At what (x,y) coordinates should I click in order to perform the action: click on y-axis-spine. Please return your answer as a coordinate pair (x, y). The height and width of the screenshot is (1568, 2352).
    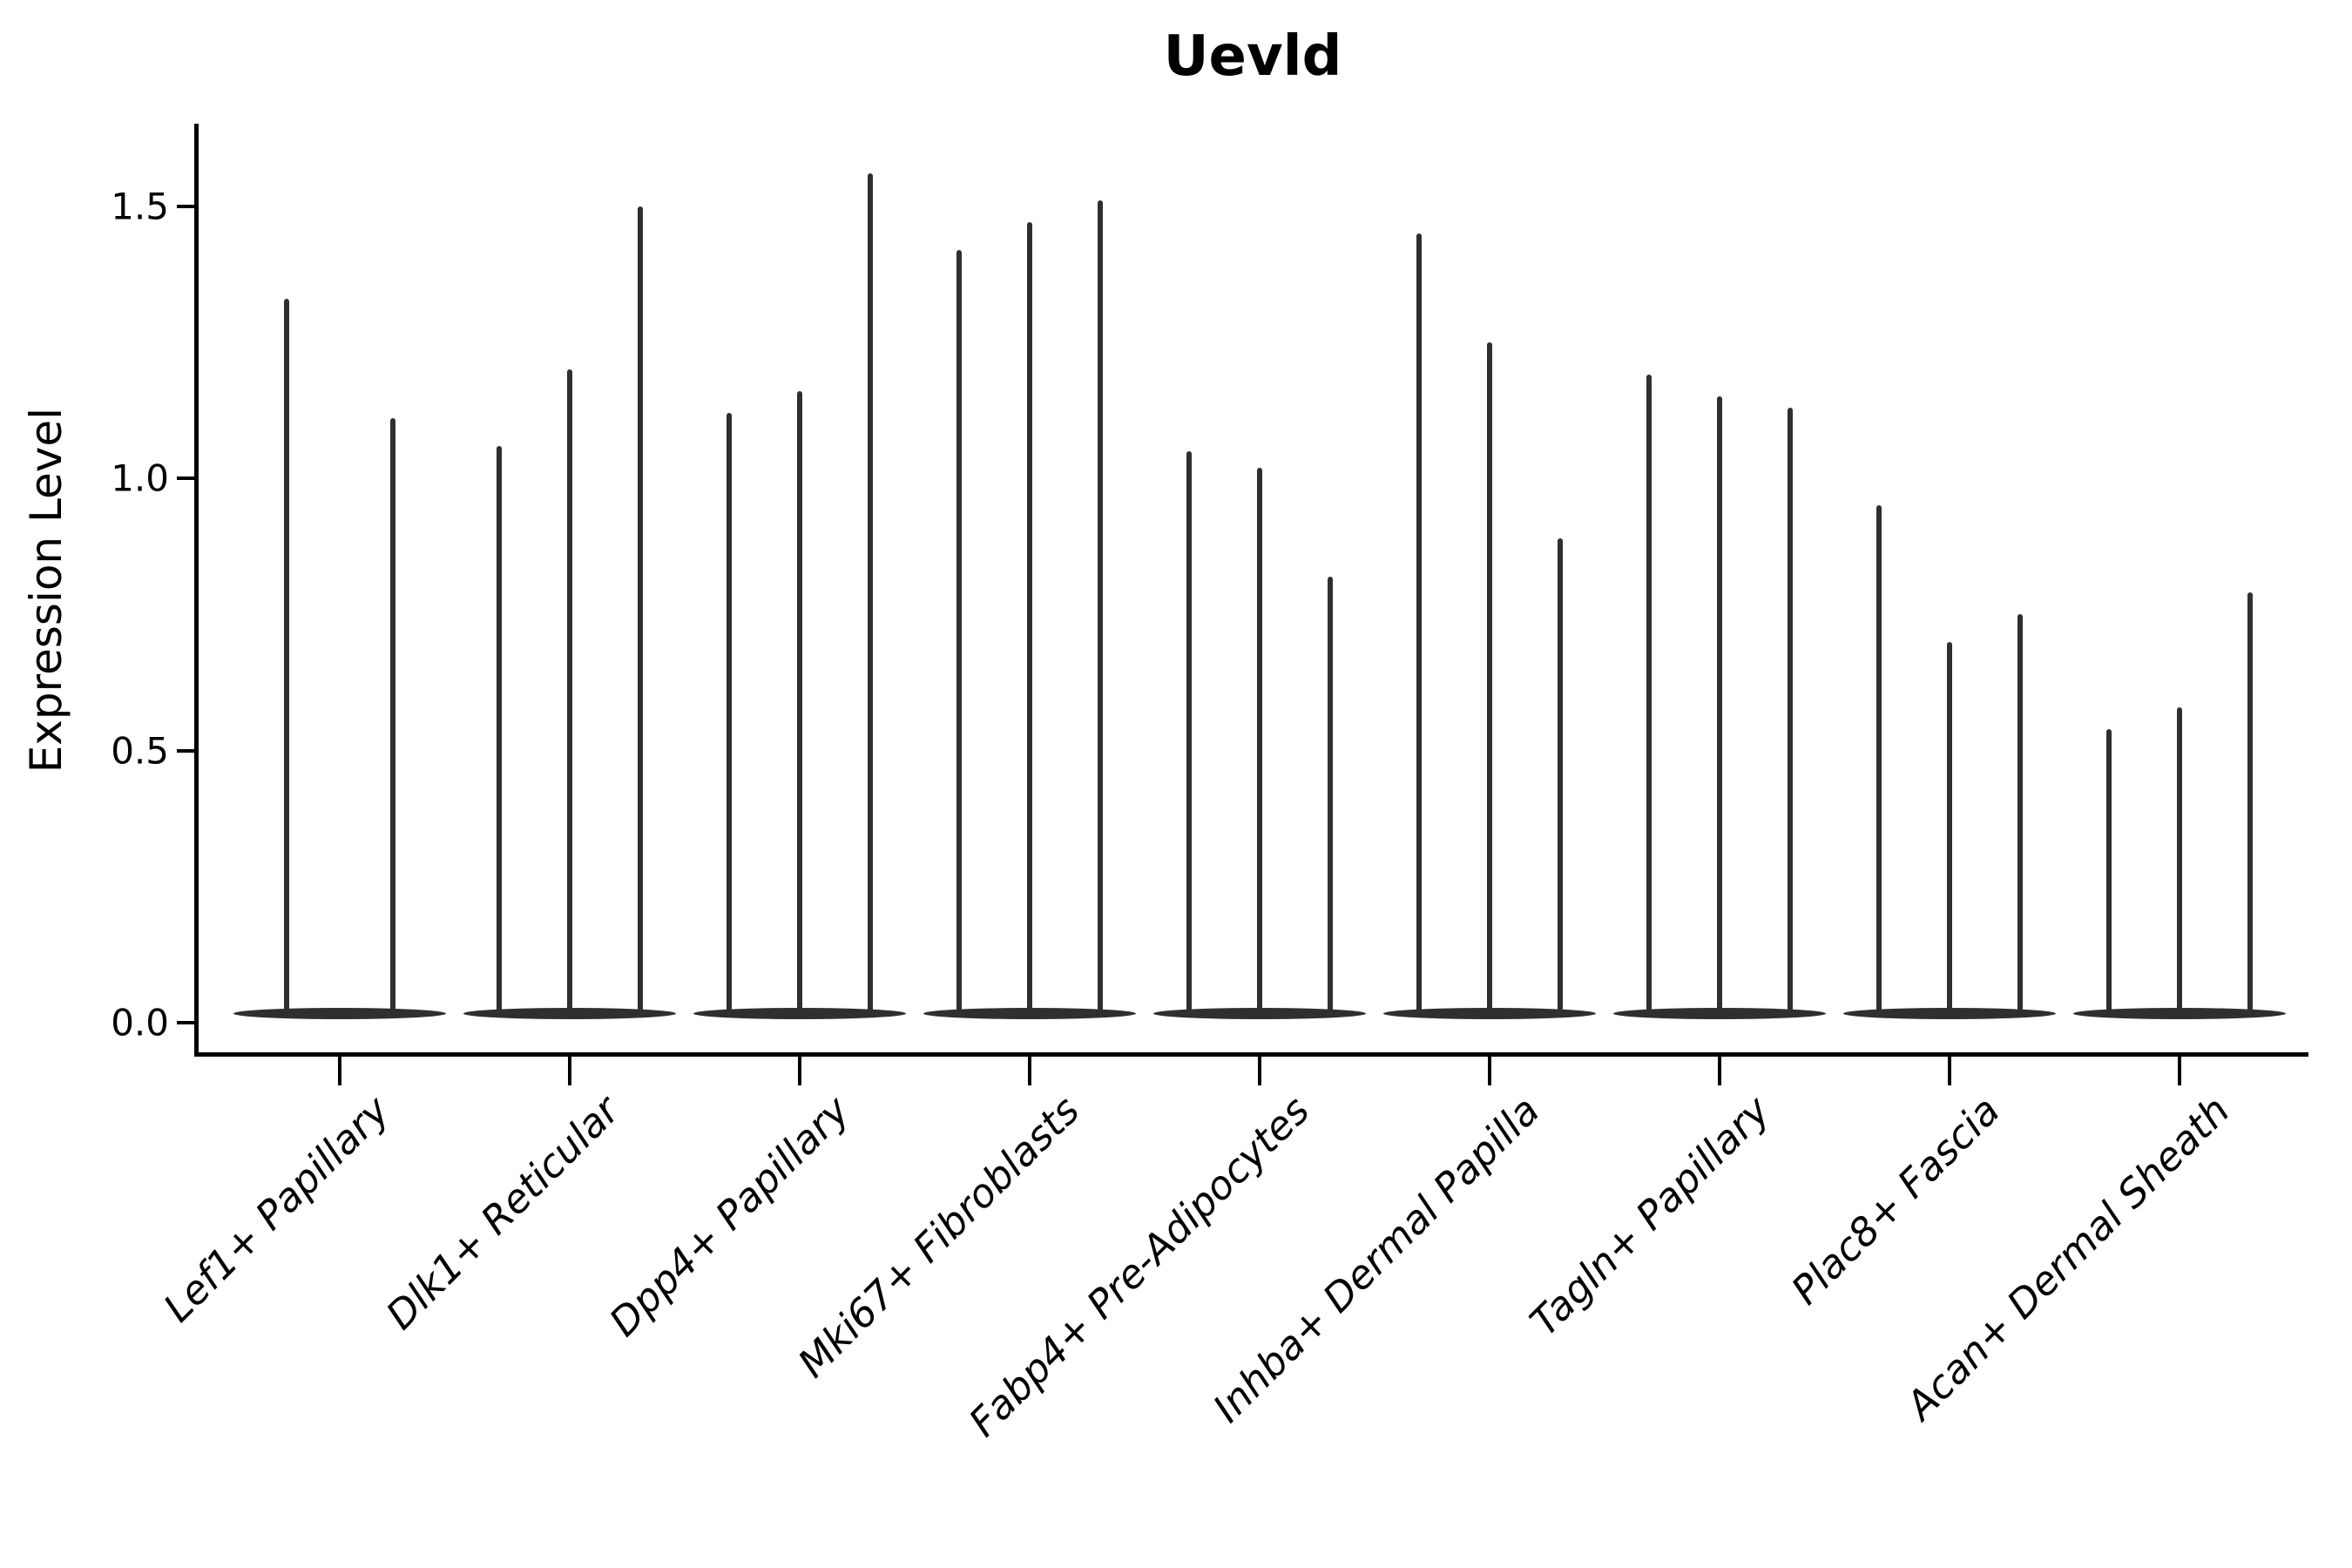
    Looking at the image, I should click on (196, 590).